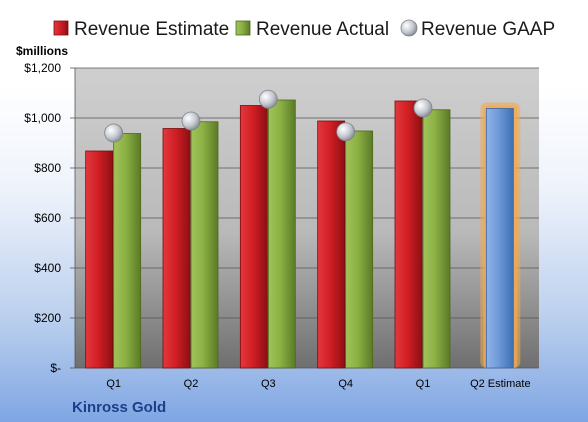 The width and height of the screenshot is (588, 422). Describe the element at coordinates (268, 384) in the screenshot. I see `x-tick-label: Q3` at that location.